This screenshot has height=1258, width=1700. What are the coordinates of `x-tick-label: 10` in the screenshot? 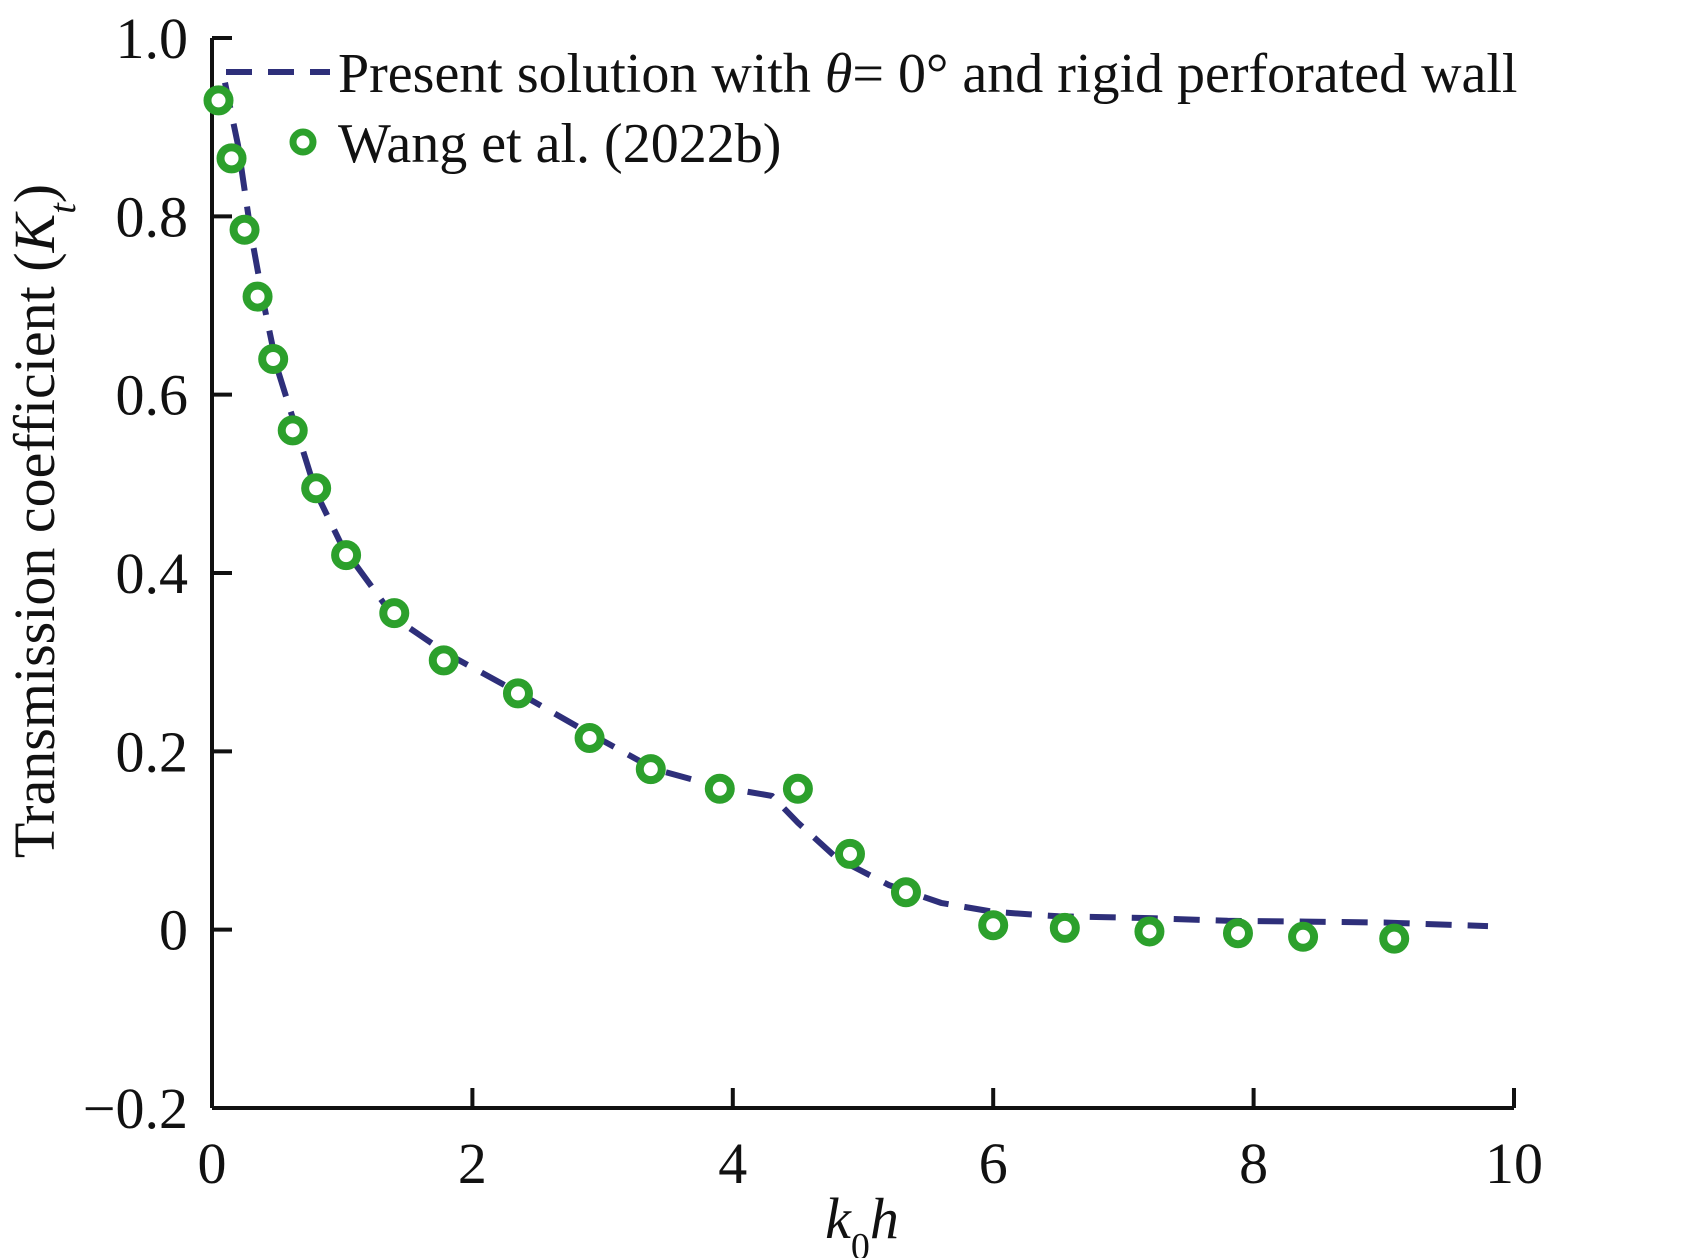 It's located at (1514, 1163).